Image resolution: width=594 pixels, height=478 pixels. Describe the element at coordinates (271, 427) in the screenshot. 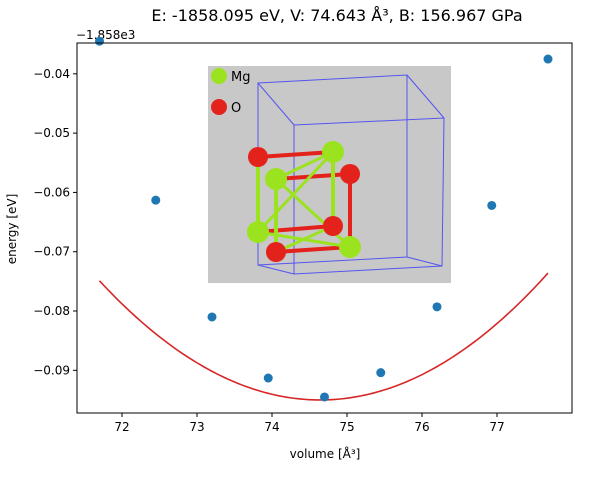

I see `x-tick-label: 74` at that location.